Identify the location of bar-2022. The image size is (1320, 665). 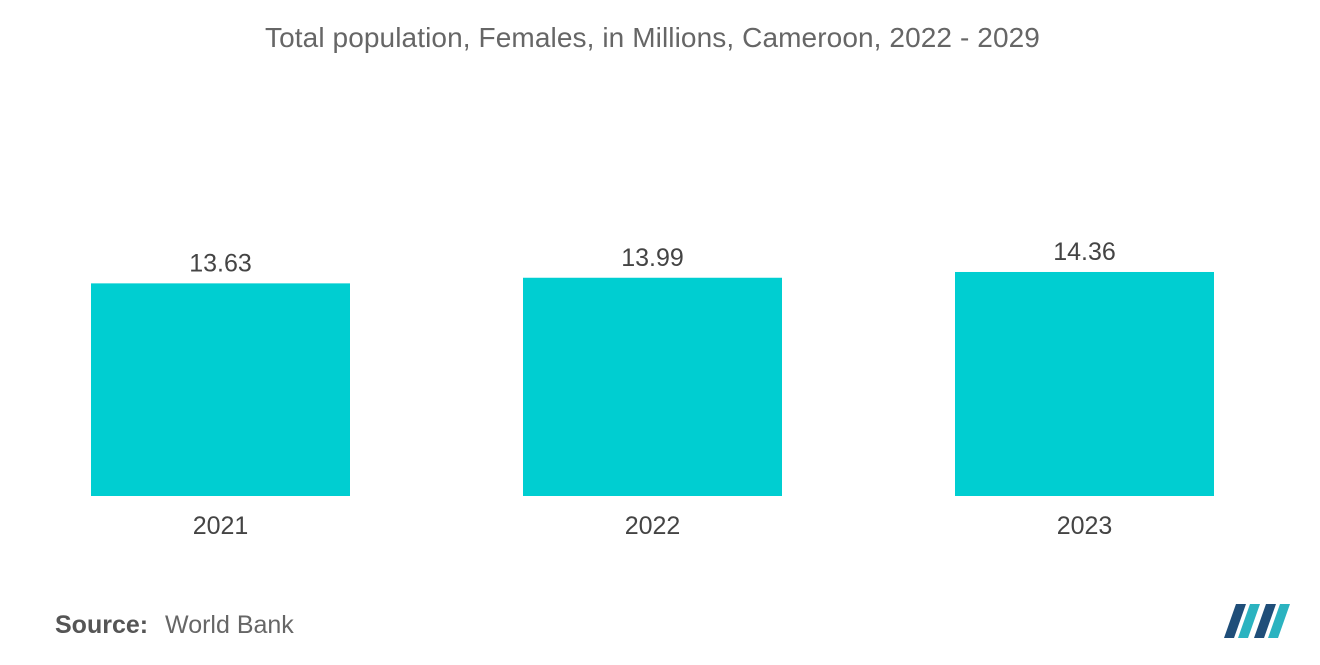
(652, 386).